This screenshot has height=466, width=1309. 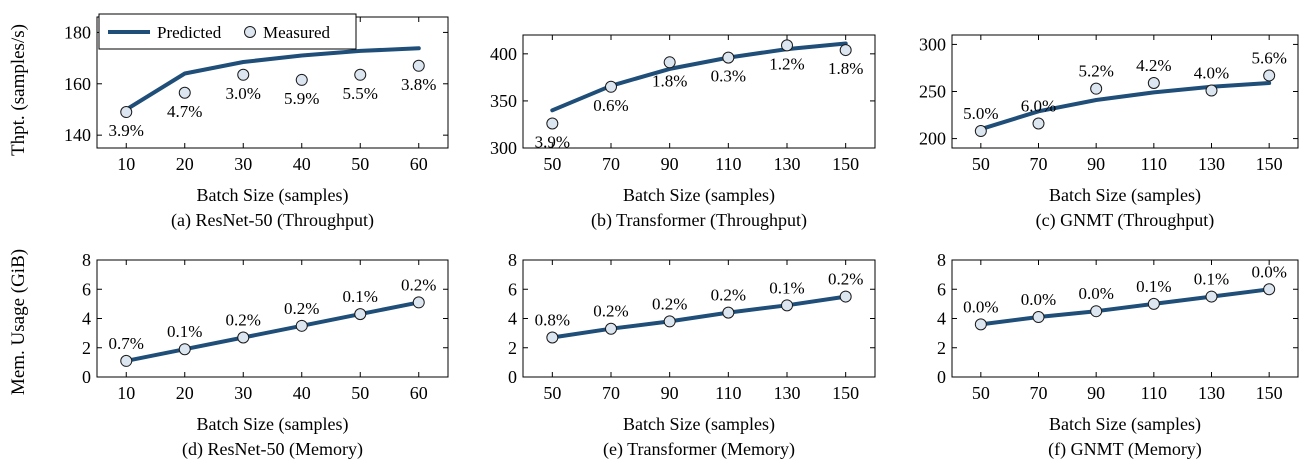 I want to click on error-label: 4.0%, so click(x=1211, y=73).